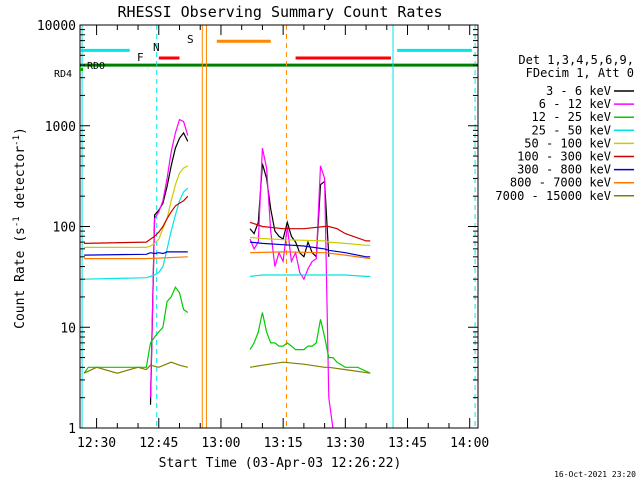 This screenshot has height=480, width=640. I want to click on legend-label-7: 800 - 7000 keV, so click(560, 183).